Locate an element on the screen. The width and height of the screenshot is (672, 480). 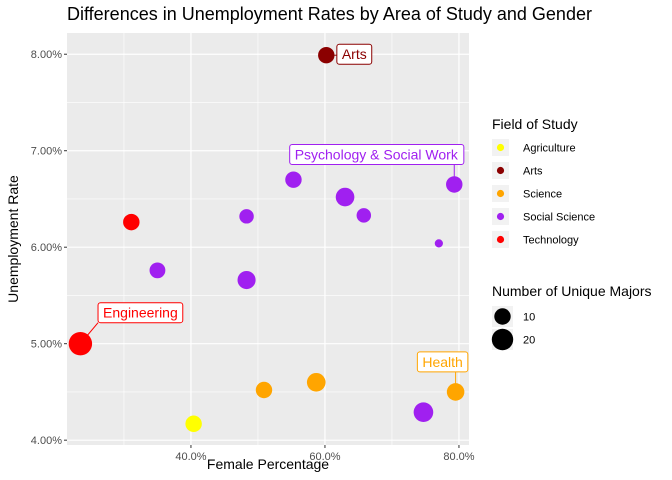
legend-label: Arts is located at coordinates (533, 172).